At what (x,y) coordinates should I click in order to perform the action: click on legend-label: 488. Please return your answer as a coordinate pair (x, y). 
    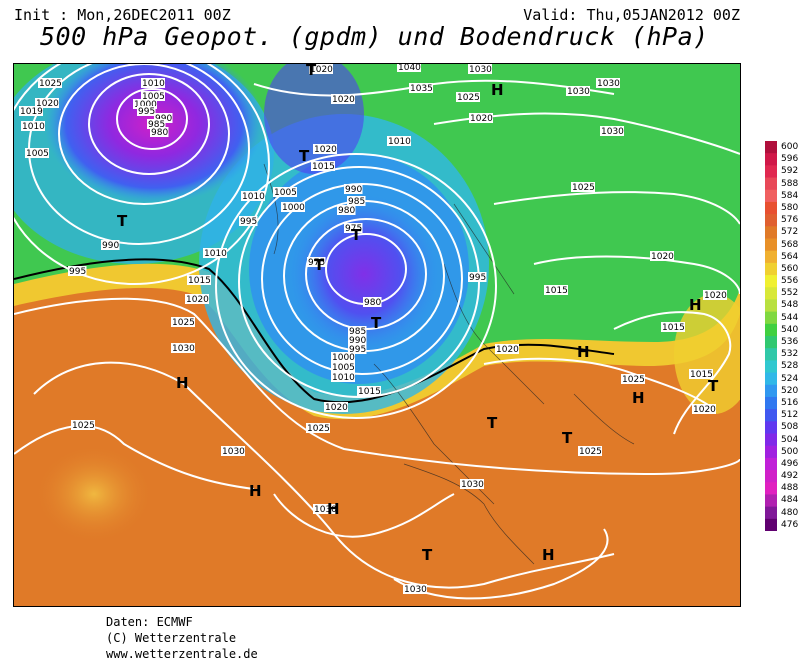
    Looking at the image, I should click on (790, 488).